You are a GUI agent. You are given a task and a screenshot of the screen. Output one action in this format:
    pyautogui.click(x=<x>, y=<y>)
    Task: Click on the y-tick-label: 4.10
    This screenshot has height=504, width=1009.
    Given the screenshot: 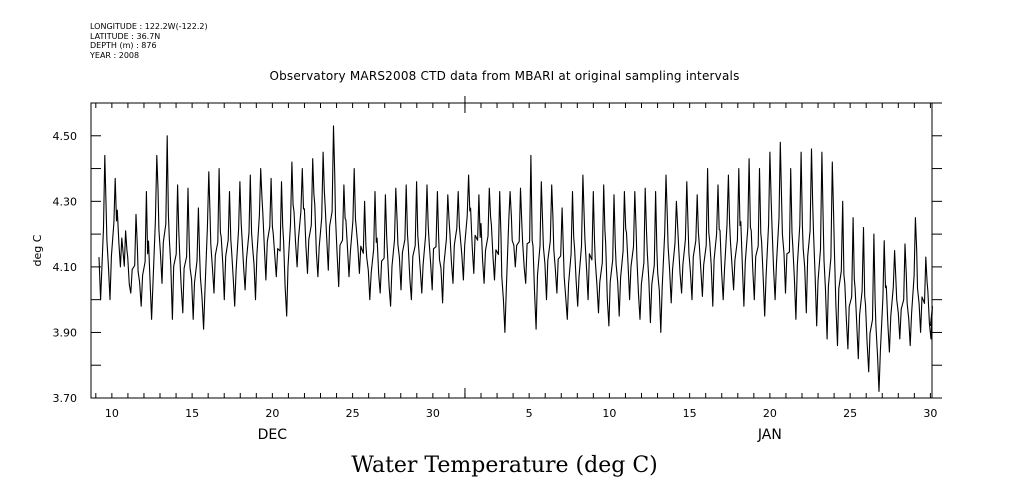 What is the action you would take?
    pyautogui.click(x=65, y=267)
    